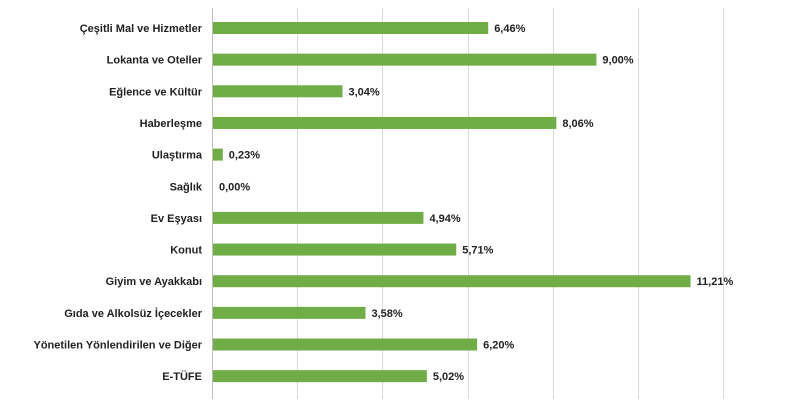 This screenshot has height=407, width=800. I want to click on data-label: 0,23%, so click(244, 156).